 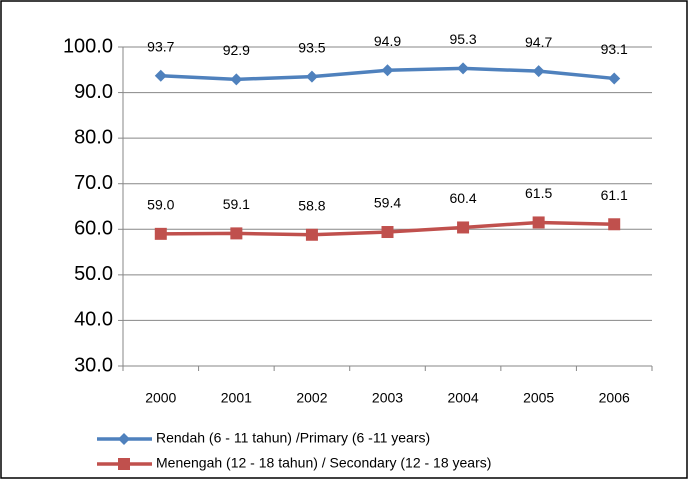 I want to click on x-tick-label: 2000, so click(x=160, y=398).